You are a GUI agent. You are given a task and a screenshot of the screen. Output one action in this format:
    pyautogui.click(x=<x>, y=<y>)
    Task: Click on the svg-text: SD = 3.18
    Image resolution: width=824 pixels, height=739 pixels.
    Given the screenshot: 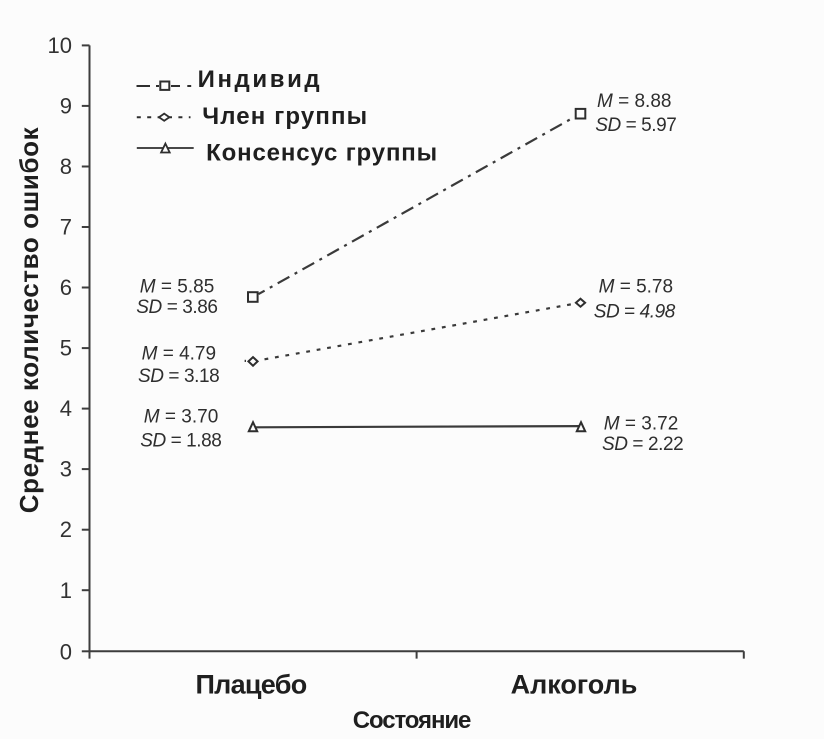 What is the action you would take?
    pyautogui.click(x=178, y=376)
    